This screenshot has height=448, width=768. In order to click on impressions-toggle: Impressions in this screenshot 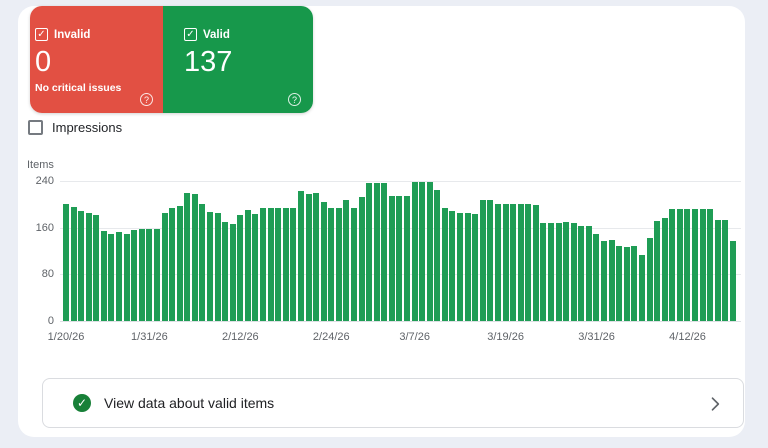, I will do `click(75, 127)`.